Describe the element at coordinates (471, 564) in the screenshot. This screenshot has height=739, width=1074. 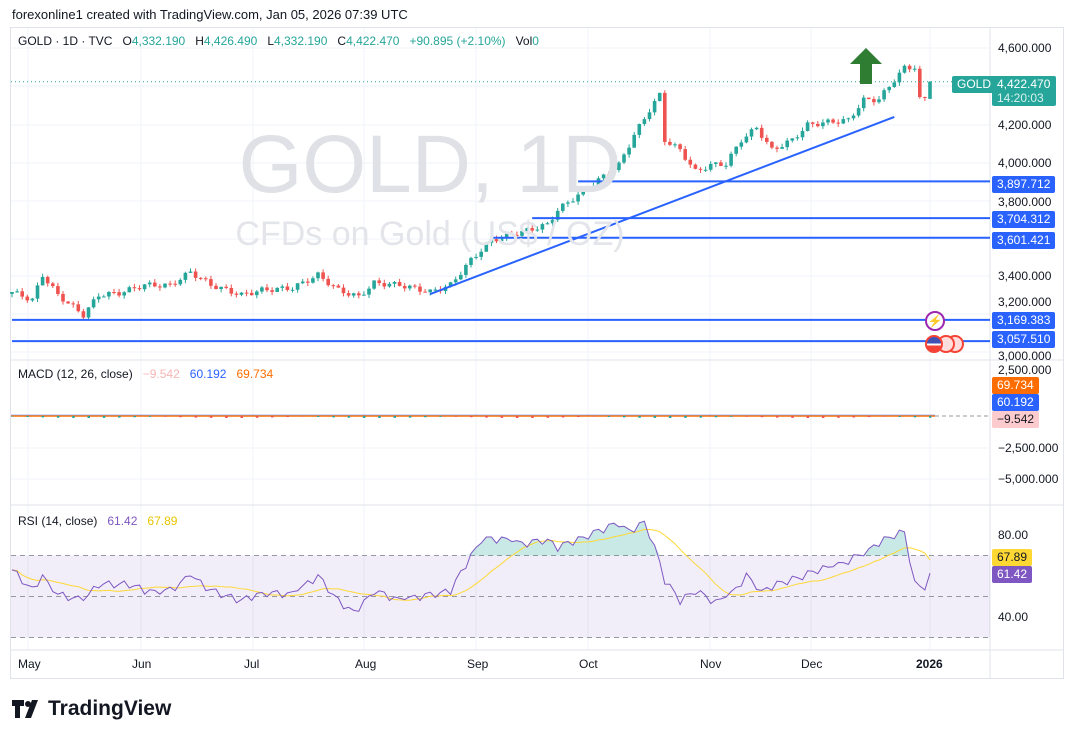
I see `rsi-ma-line` at that location.